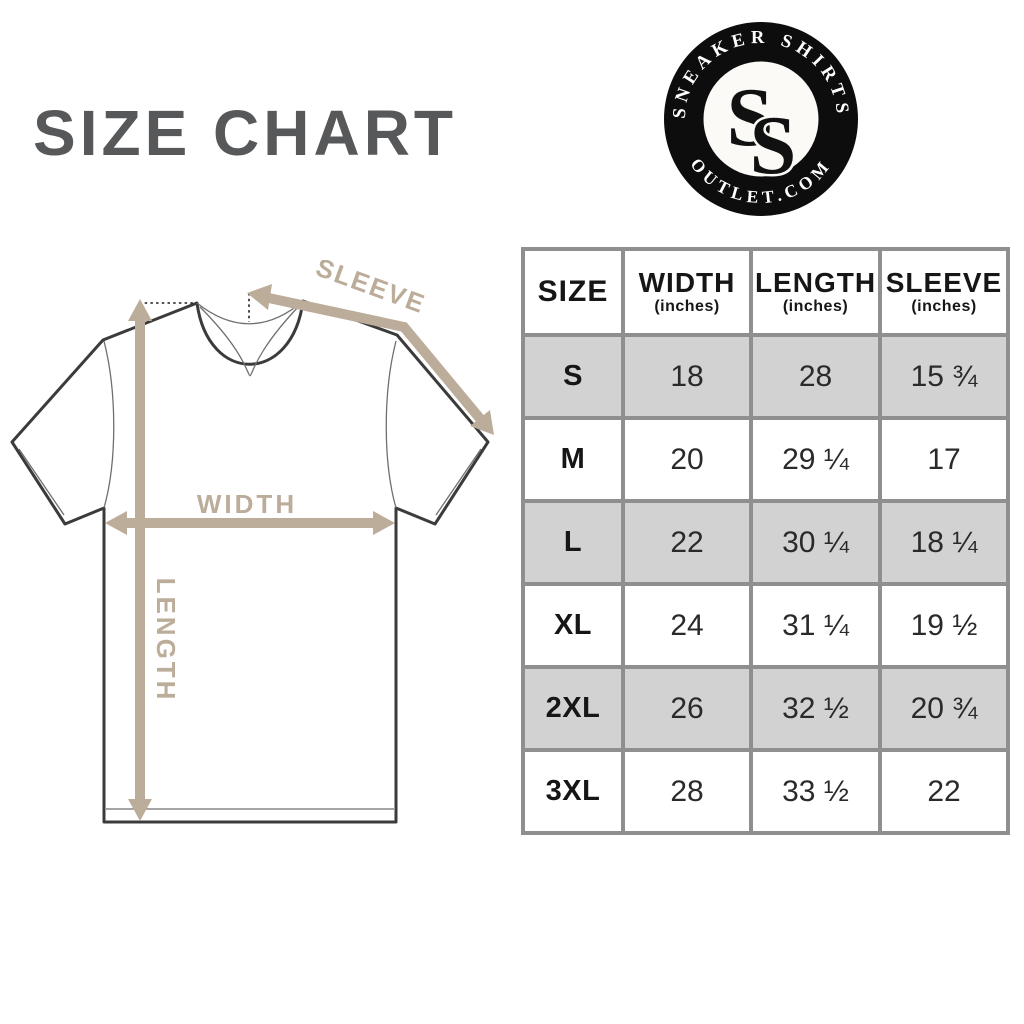  Describe the element at coordinates (374, 358) in the screenshot. I see `sleeve-arrow-line` at that location.